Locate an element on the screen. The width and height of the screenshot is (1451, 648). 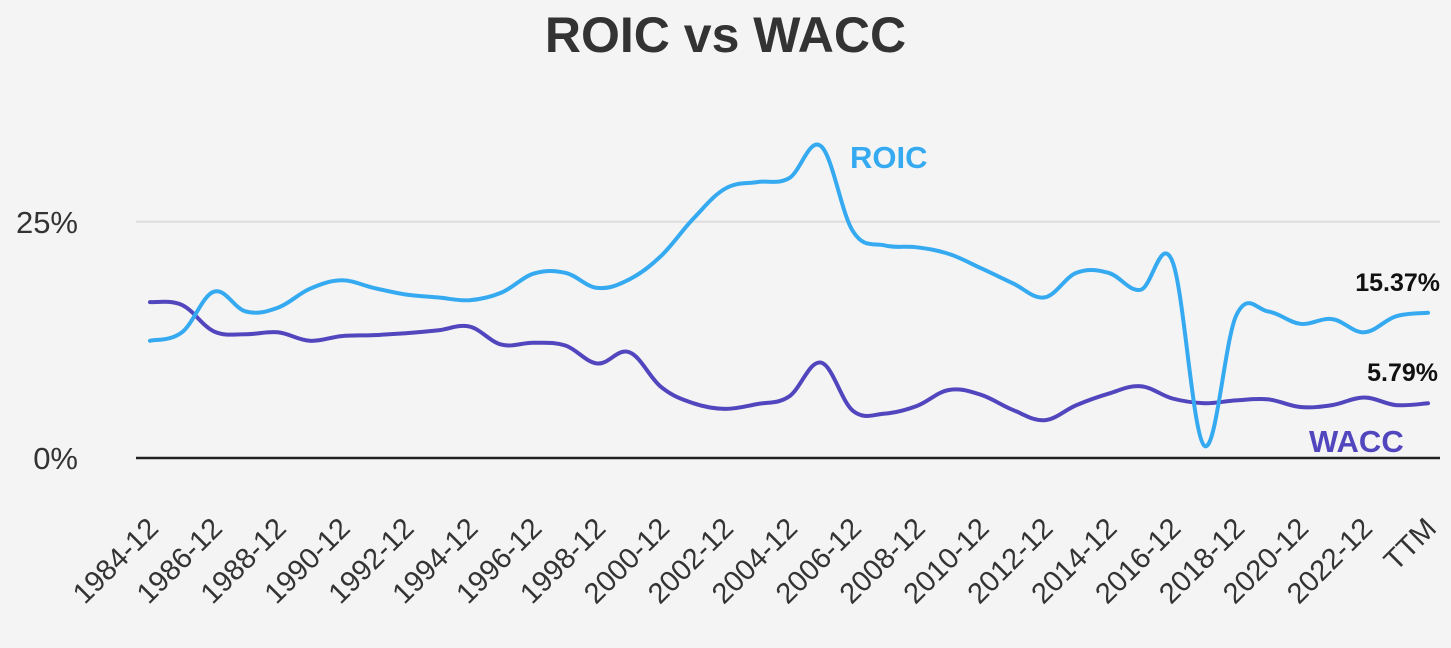
y-tick-label: 0% is located at coordinates (55, 458).